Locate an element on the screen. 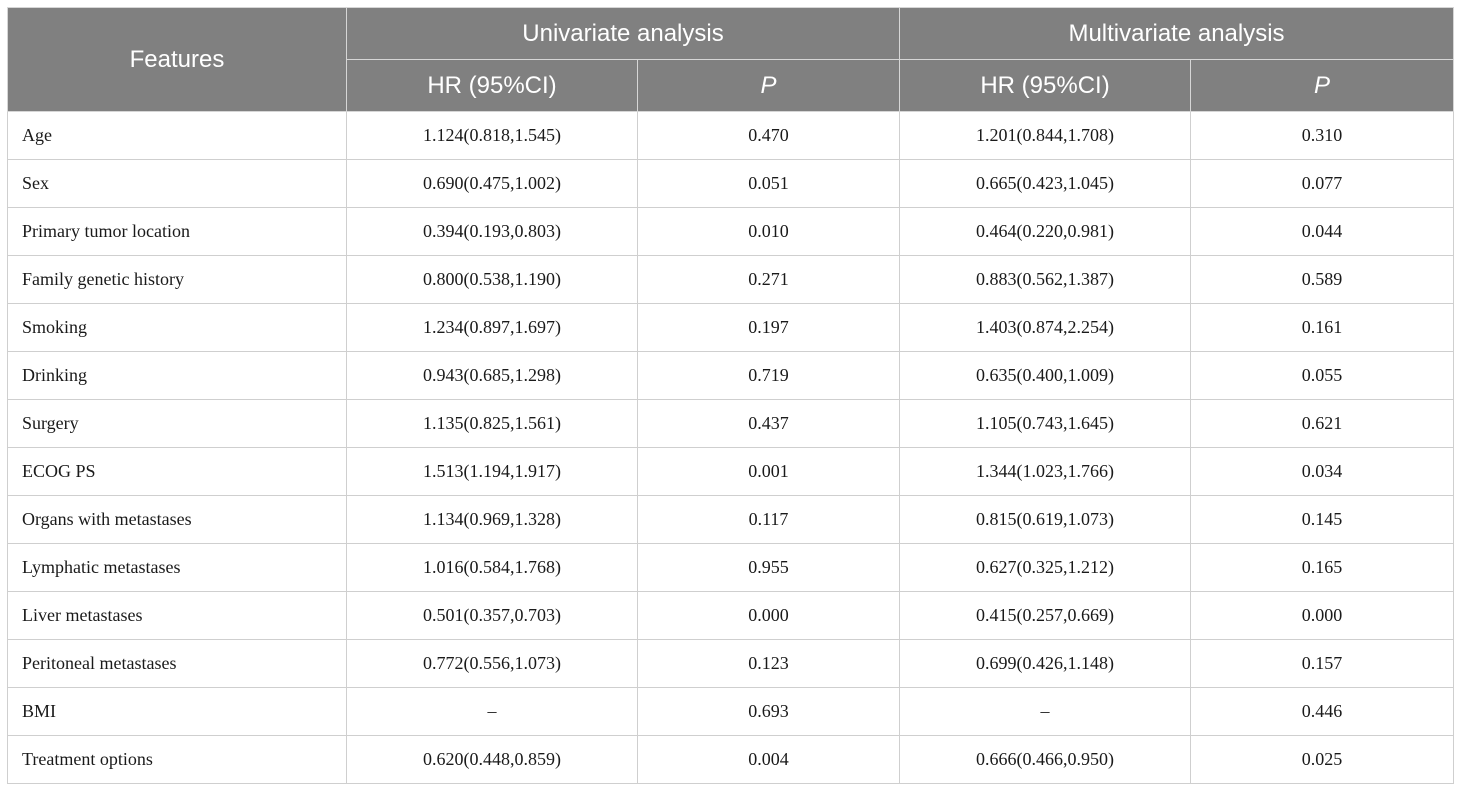 This screenshot has width=1460, height=796. multivariate-p-cell: 0.310 is located at coordinates (1322, 135).